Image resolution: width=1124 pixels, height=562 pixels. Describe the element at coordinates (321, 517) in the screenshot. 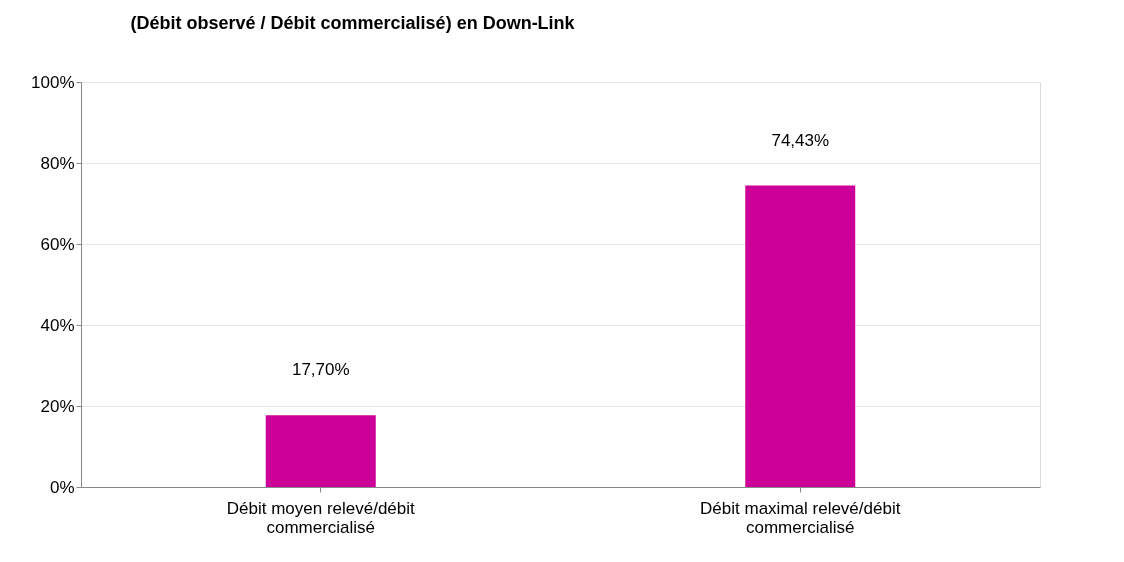

I see `x-tick-label: Débit moyen relevé/débit commercialisé` at that location.